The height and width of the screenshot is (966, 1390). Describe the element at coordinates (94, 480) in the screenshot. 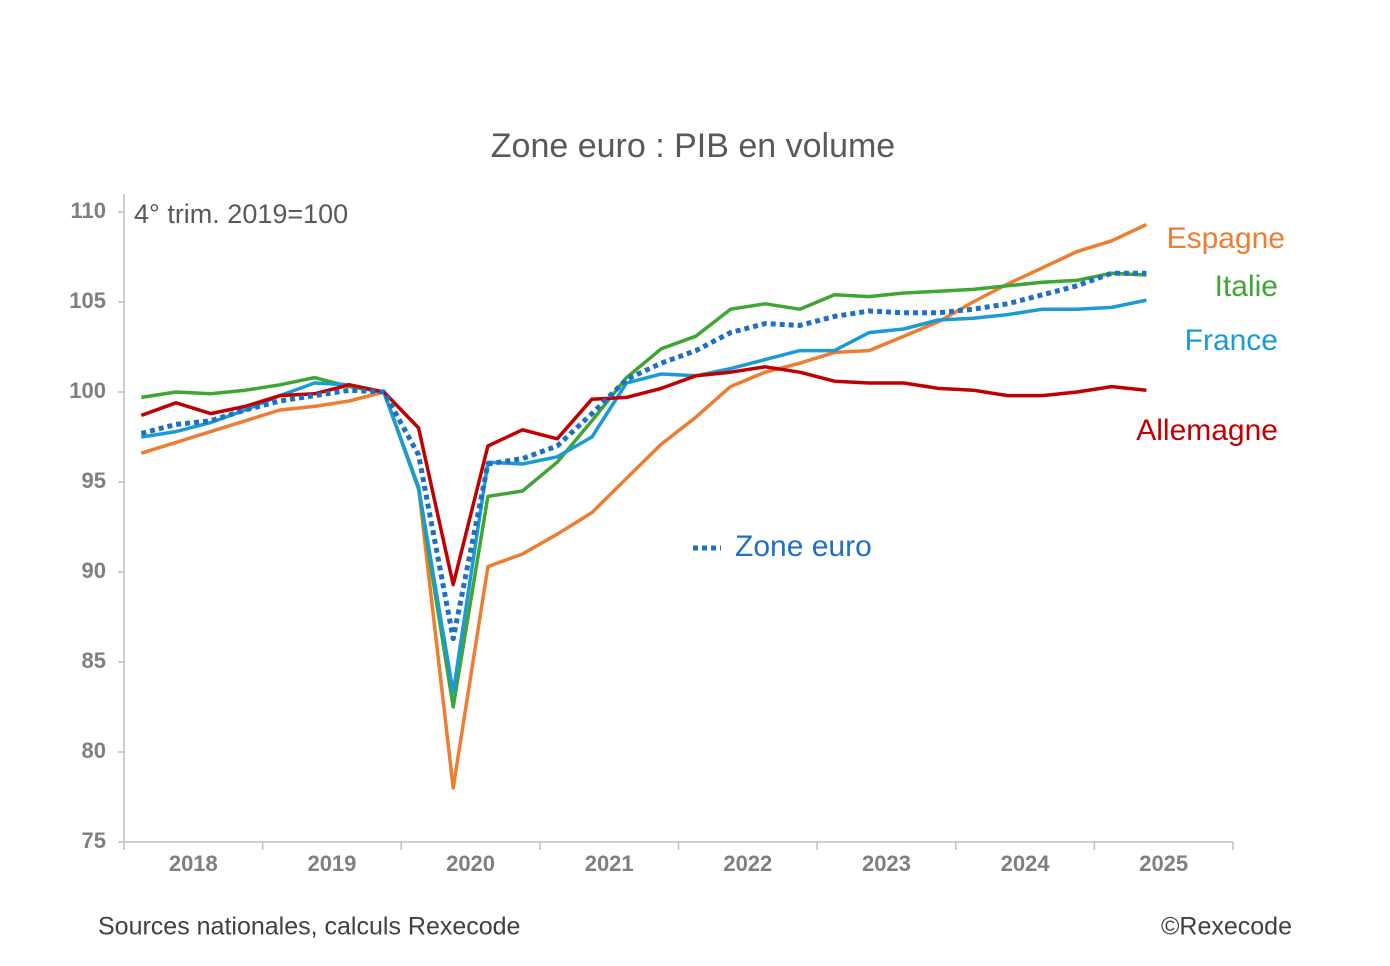

I see `y-tick-label: 95` at that location.